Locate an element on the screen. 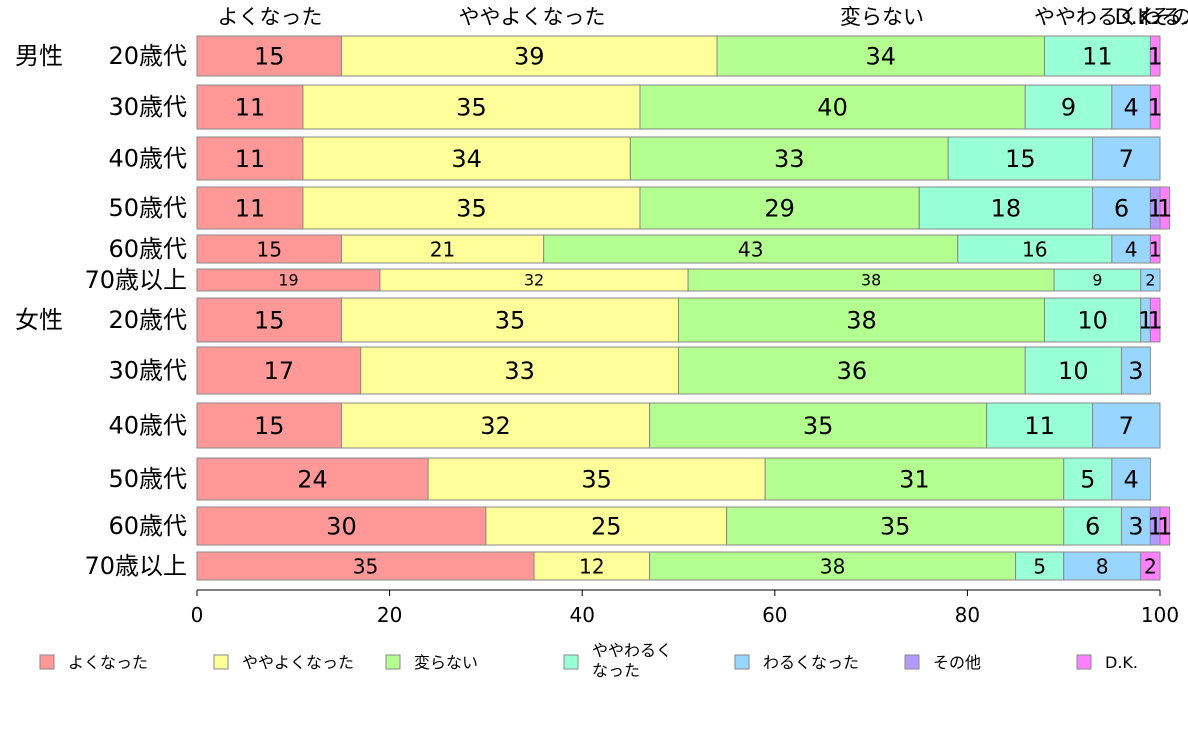 Image resolution: width=1188 pixels, height=736 pixels. x-tick-label: 60 is located at coordinates (774, 615).